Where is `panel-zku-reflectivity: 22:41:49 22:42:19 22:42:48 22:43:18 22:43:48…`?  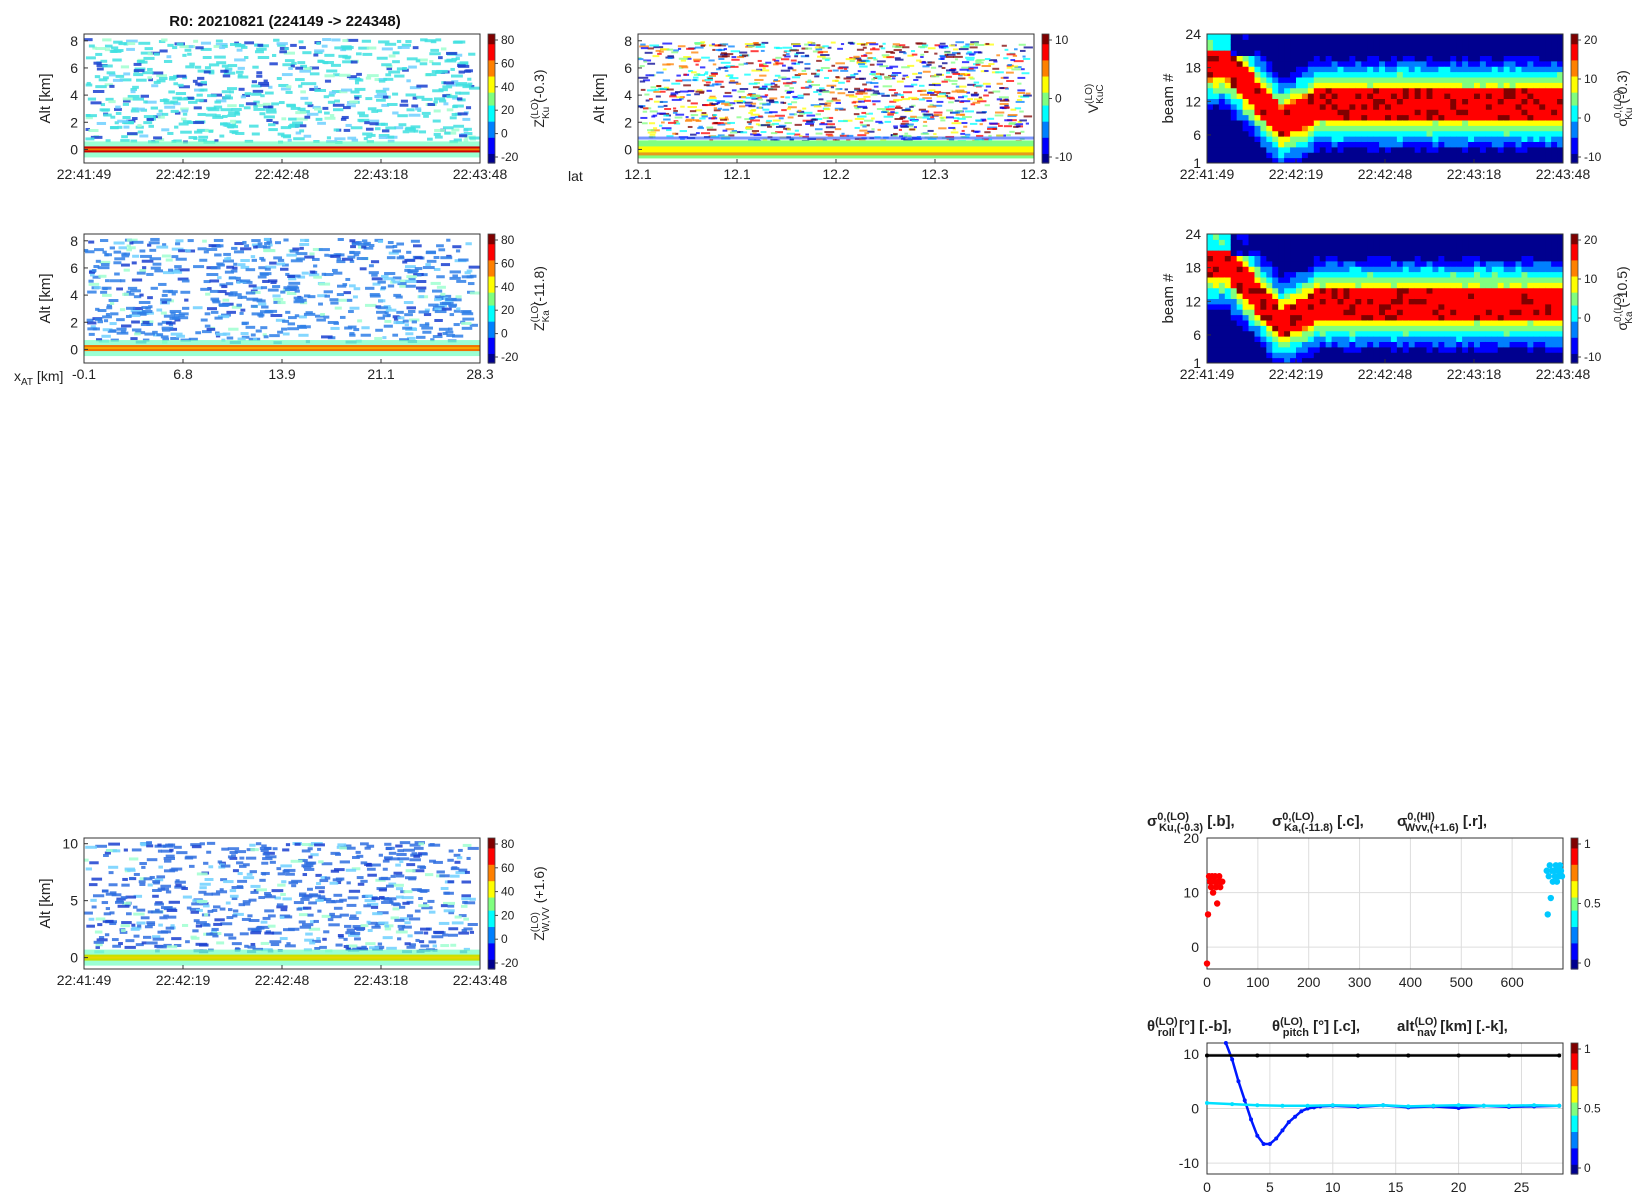
panel-zku-reflectivity: 22:41:49 22:42:19 22:42:48 22:43:18 22:43:48… is located at coordinates (294, 107).